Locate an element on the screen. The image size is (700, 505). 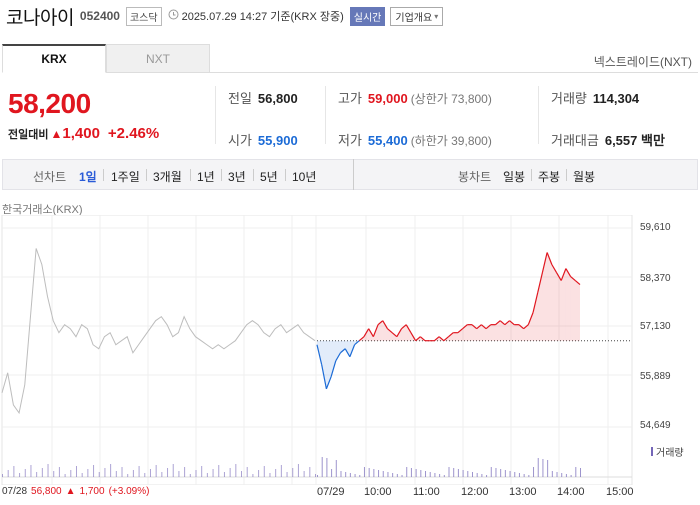
period-daily: 일봉 is located at coordinates (514, 177).